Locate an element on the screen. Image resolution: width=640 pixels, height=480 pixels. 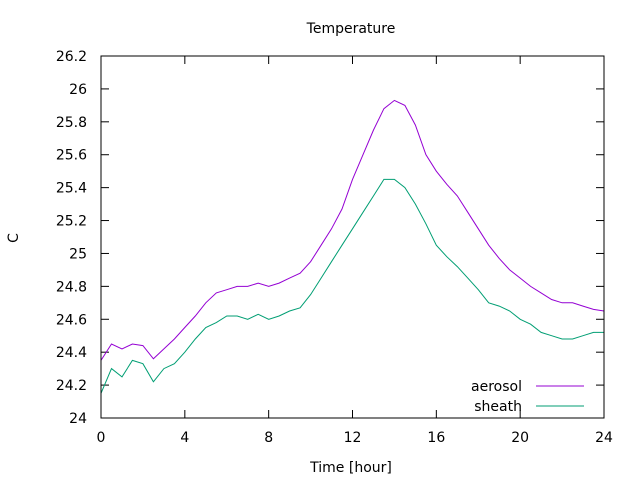
y-tick-label: 24.8 is located at coordinates (71, 287).